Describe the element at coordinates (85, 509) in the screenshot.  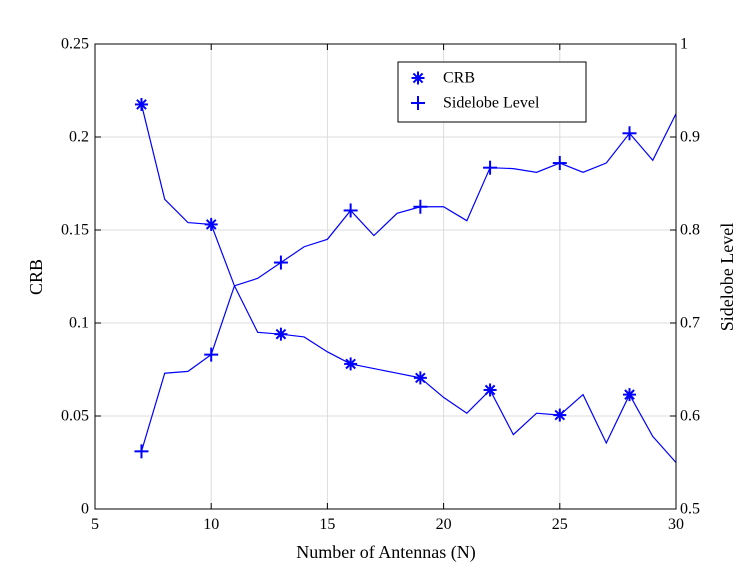
I see `y-tick-label: 0` at that location.